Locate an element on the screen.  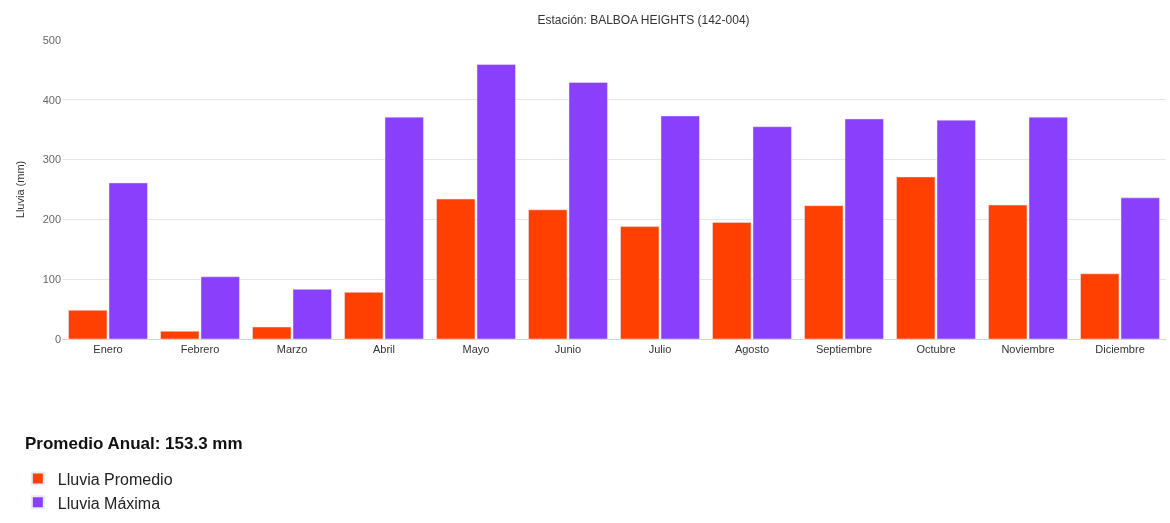
x-tick-label: Marzo is located at coordinates (292, 349).